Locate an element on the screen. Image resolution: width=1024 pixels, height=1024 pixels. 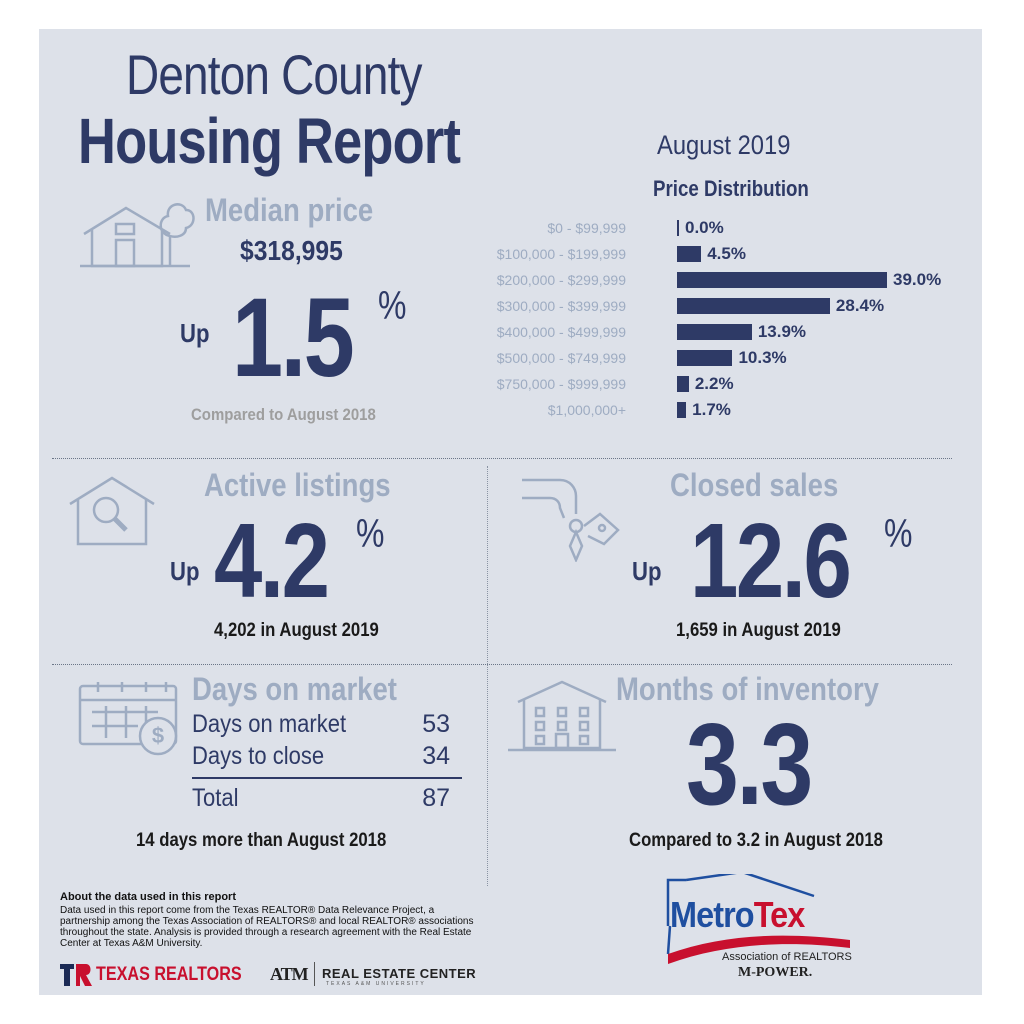
calendar-dollar-icon: $ is located at coordinates (133, 722).